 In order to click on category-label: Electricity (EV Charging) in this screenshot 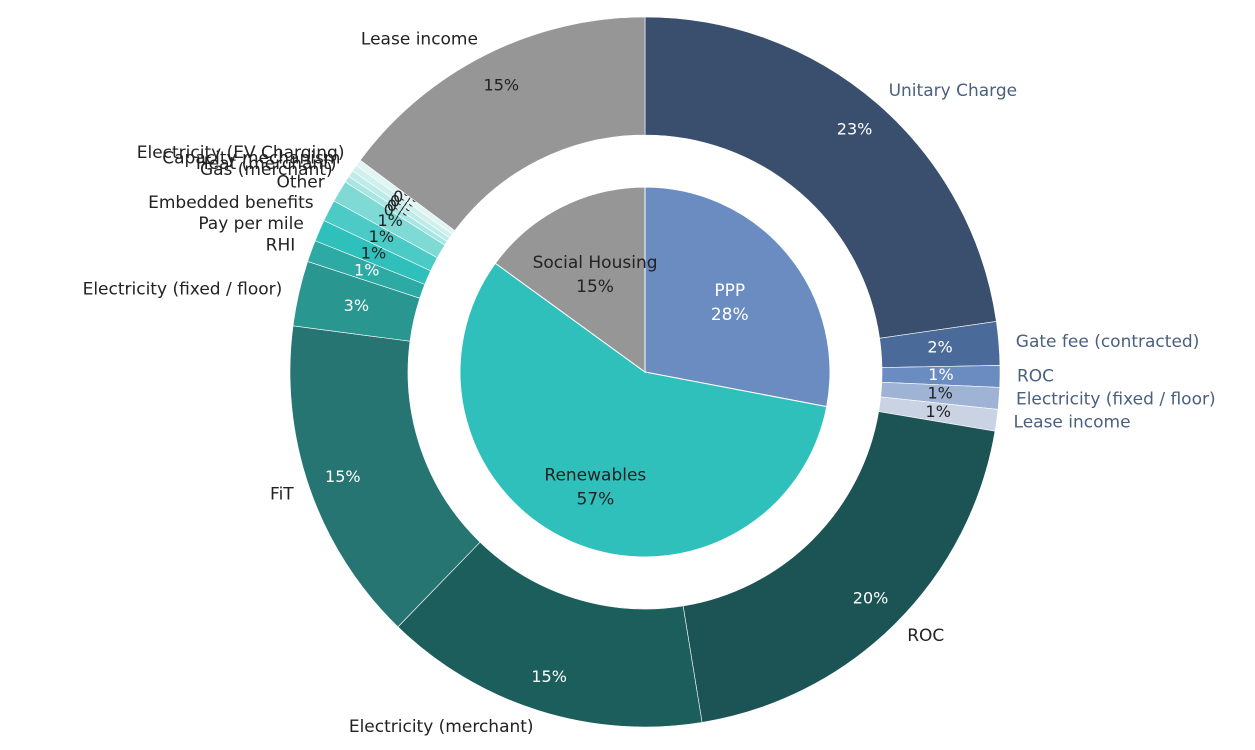, I will do `click(241, 153)`.